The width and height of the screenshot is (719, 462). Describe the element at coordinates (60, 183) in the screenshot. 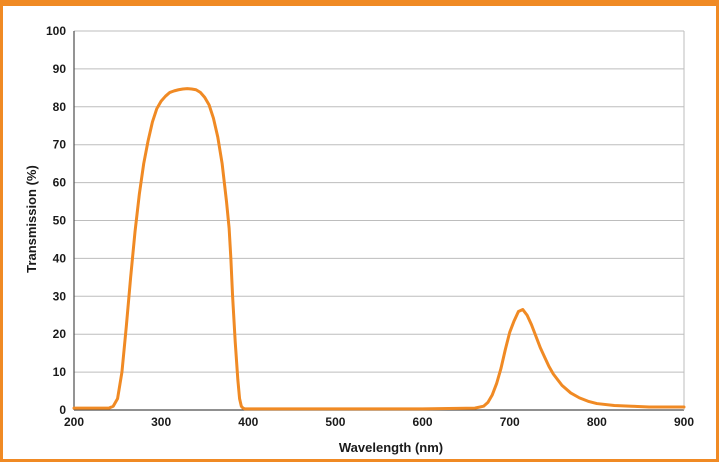

I see `y-tick-label: 60` at that location.